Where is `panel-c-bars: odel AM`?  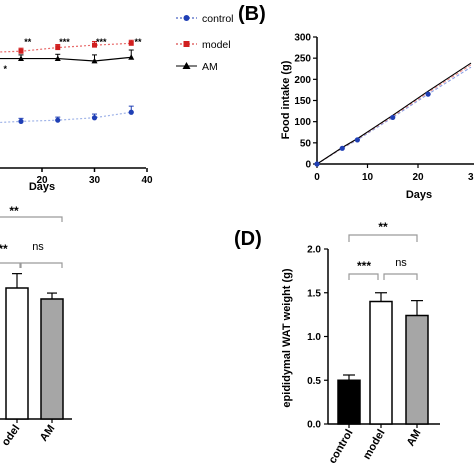
panel-c-bars: odel AM is located at coordinates (32, 360).